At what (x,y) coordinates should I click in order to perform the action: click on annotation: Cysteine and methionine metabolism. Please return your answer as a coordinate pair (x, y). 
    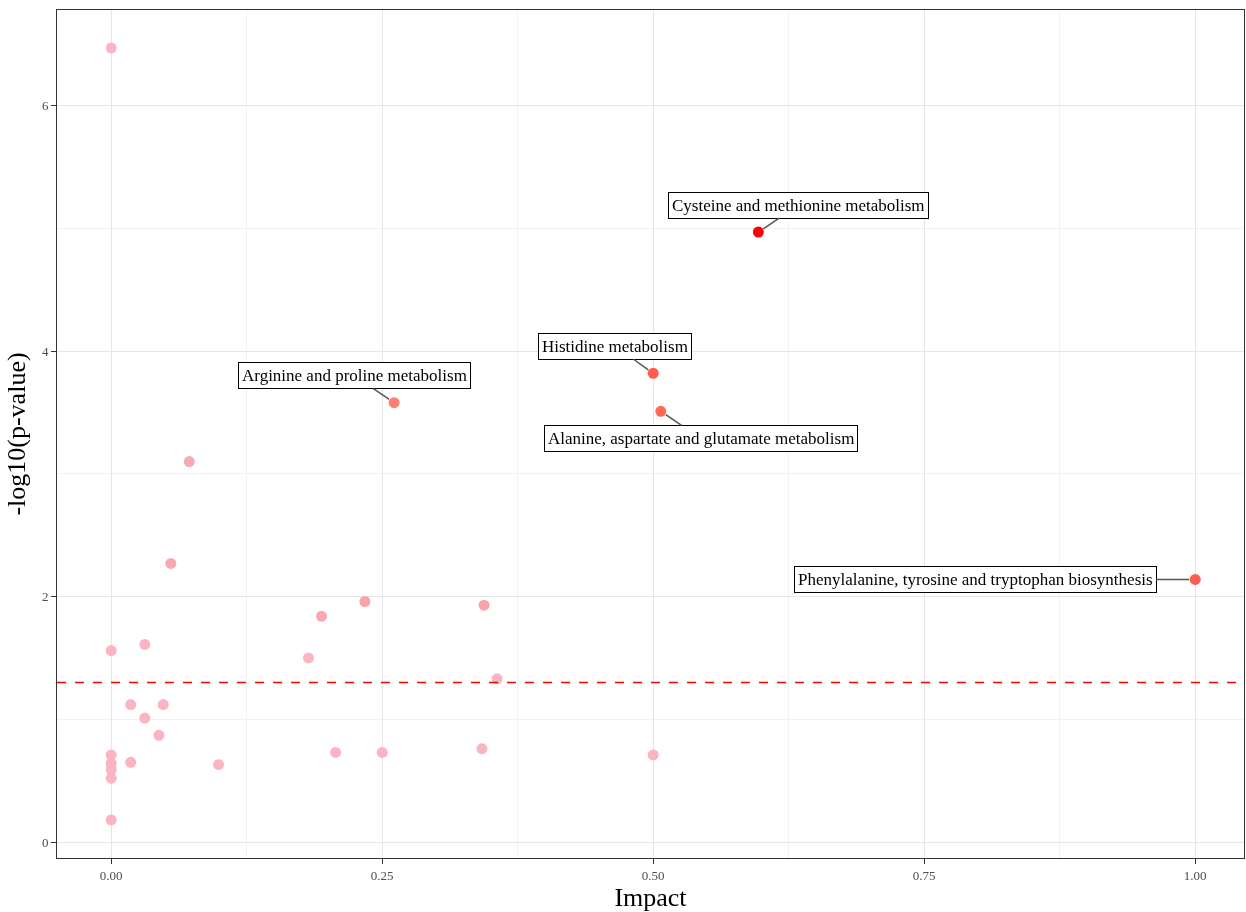
    Looking at the image, I should click on (798, 205).